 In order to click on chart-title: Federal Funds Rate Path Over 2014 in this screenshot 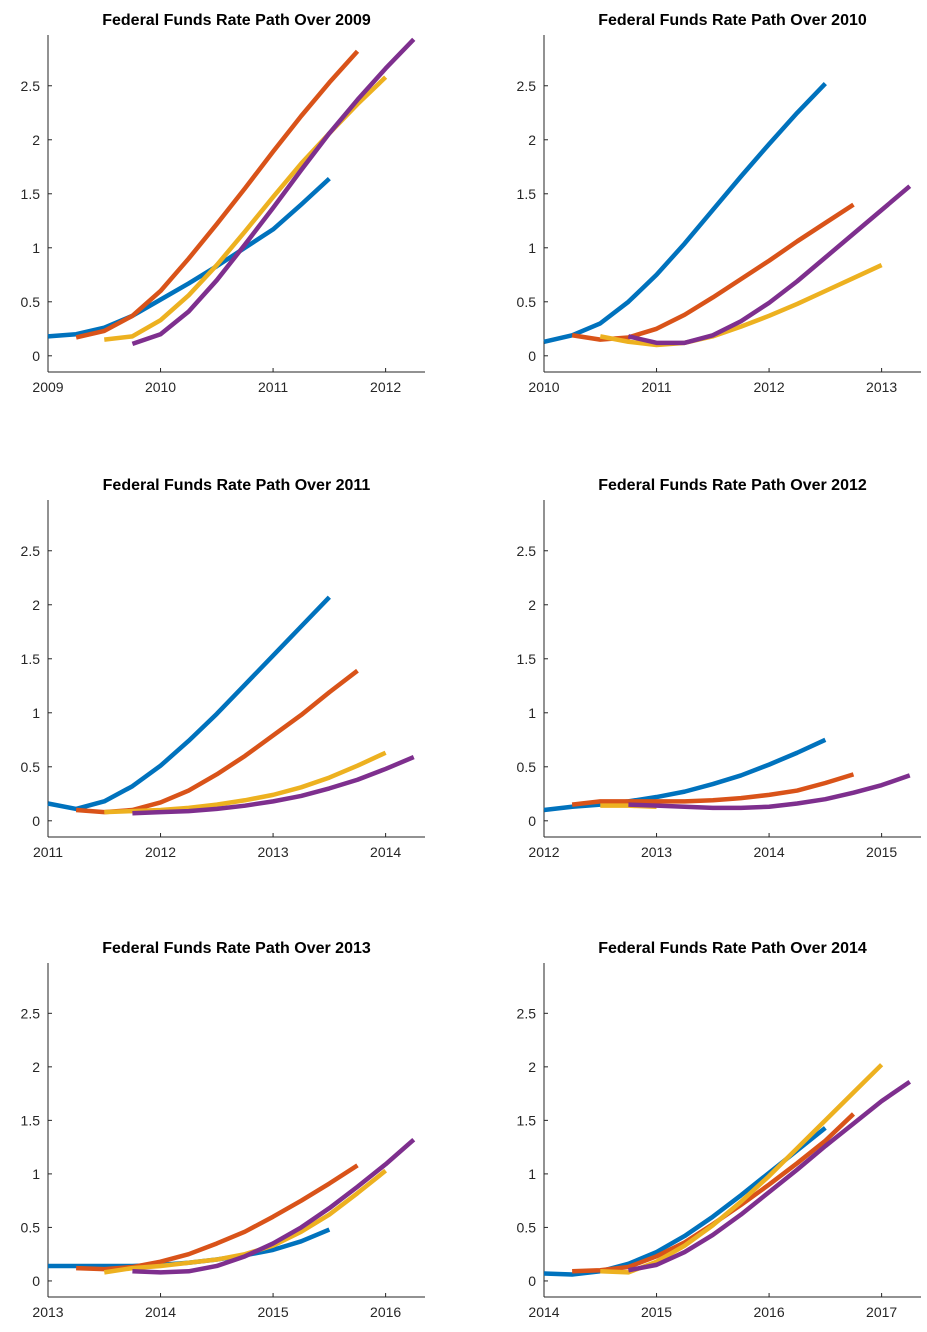, I will do `click(732, 948)`.